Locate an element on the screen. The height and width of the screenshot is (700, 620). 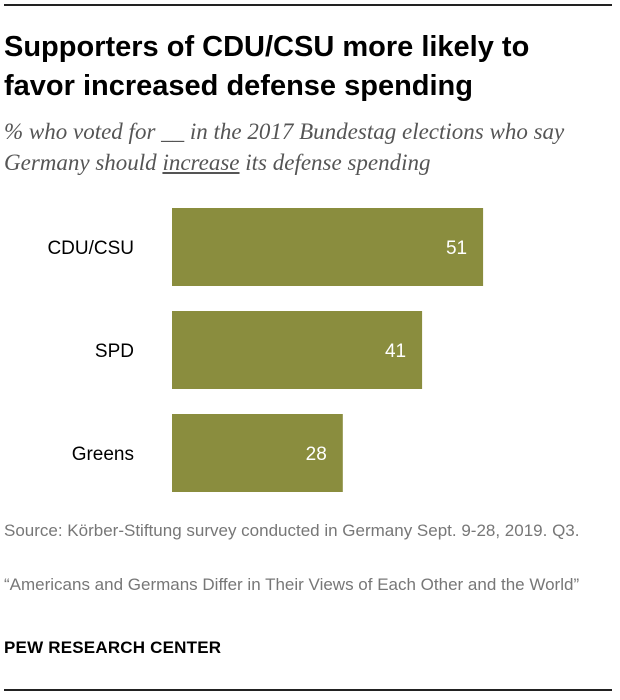
bar-spd is located at coordinates (297, 350).